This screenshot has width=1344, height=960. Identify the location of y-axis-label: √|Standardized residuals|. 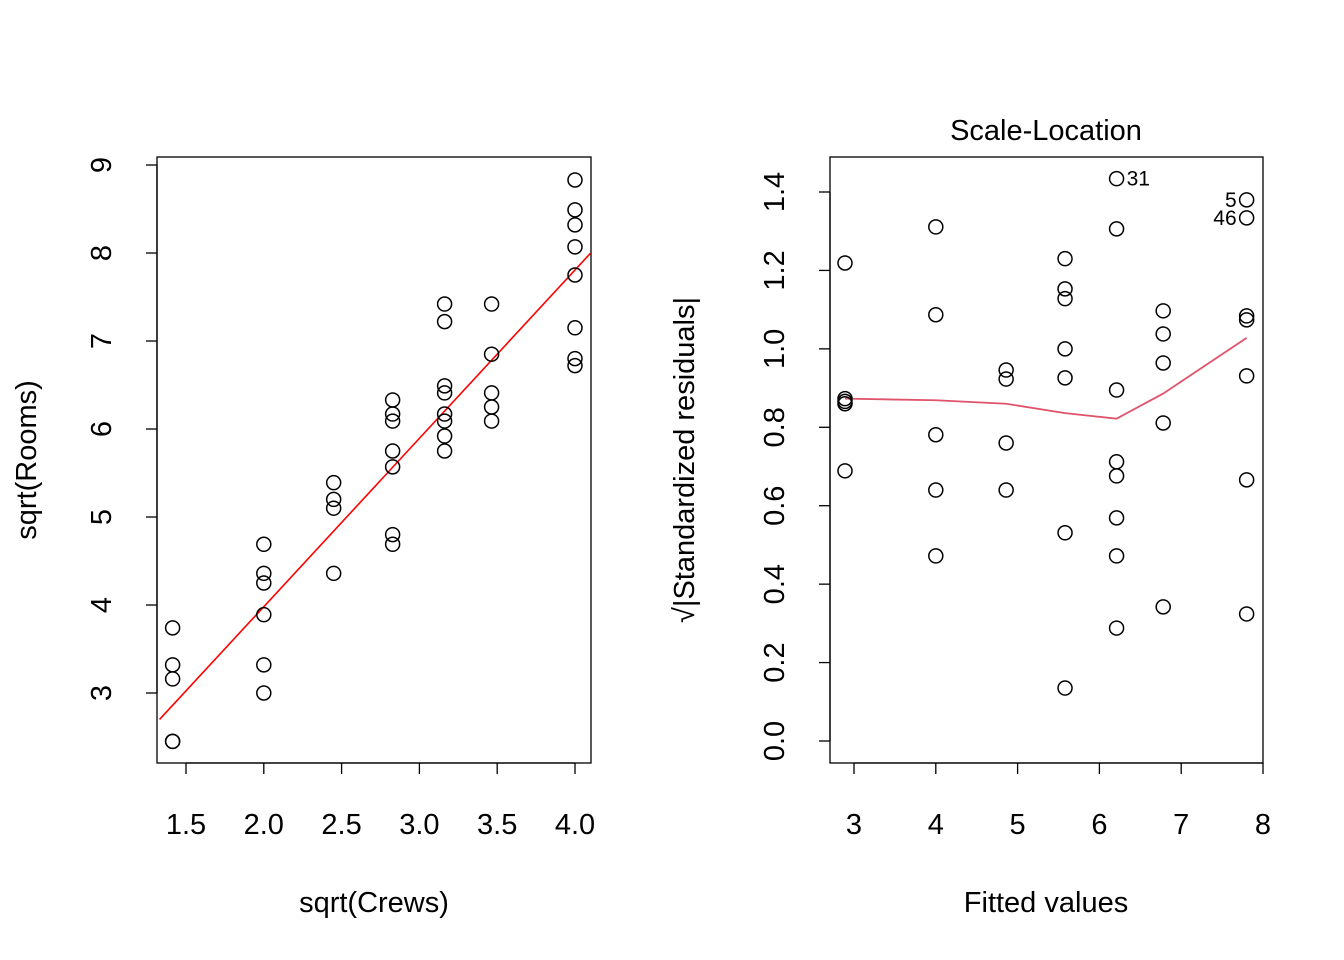
(685, 460).